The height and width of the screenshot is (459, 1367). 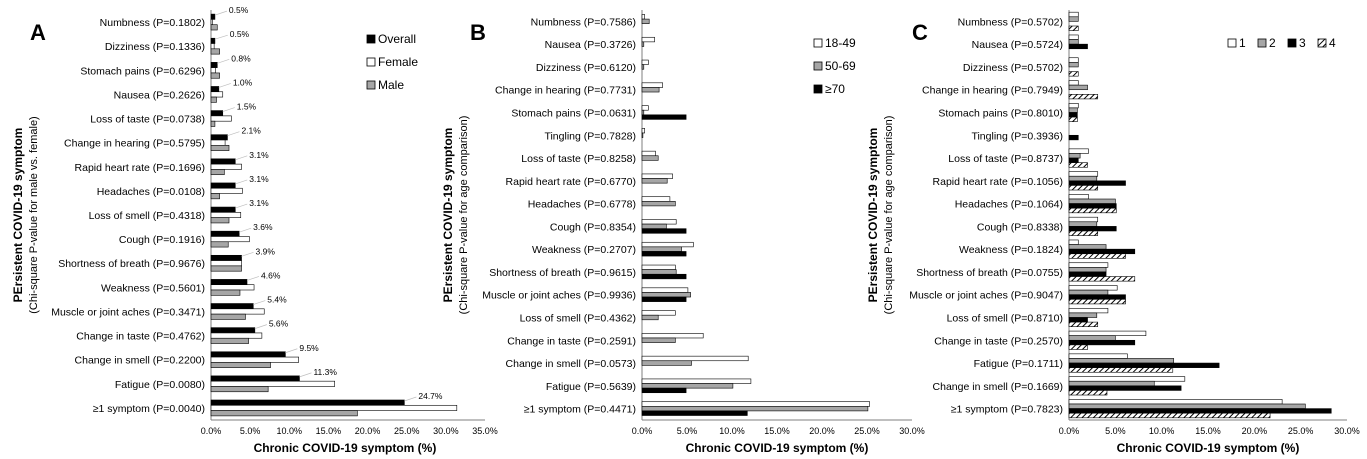 I want to click on x-tick-label: 0.0%, so click(x=642, y=431).